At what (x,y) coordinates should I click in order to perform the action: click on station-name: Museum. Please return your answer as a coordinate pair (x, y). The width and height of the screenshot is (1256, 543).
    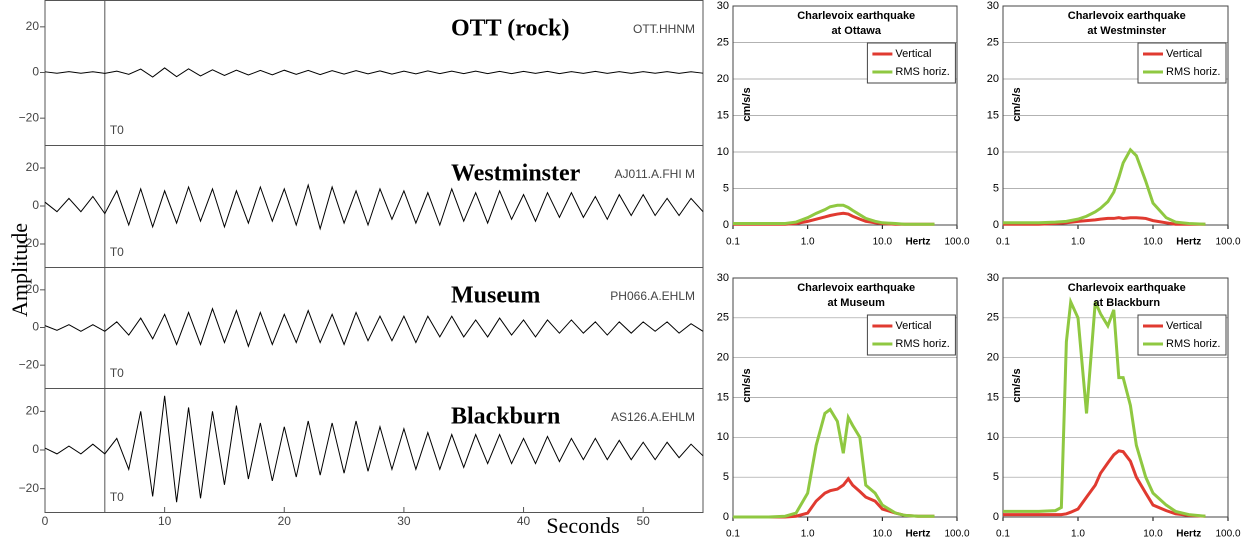
    Looking at the image, I should click on (495, 296).